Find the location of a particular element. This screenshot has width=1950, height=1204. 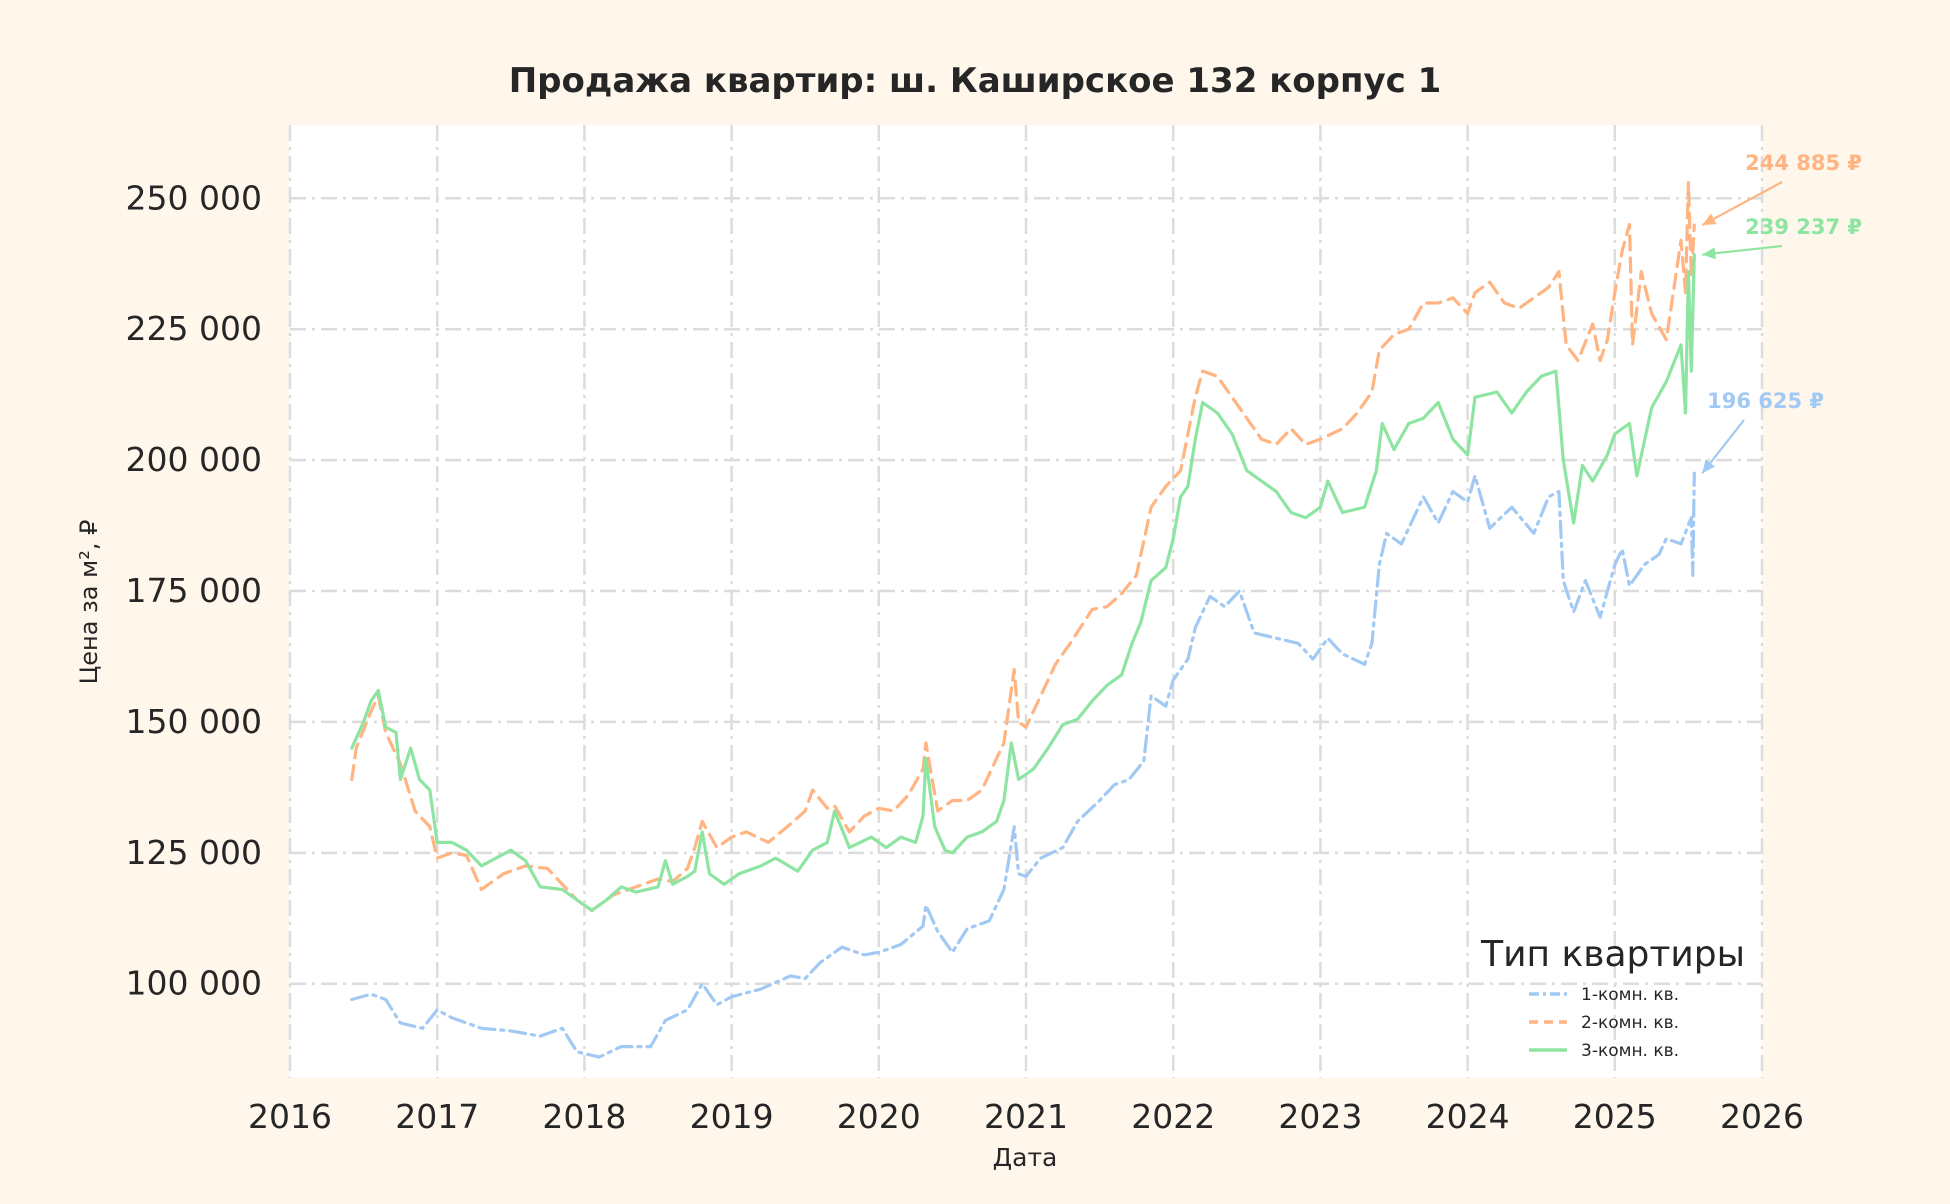

y-tick-label: 175 000 is located at coordinates (194, 590).